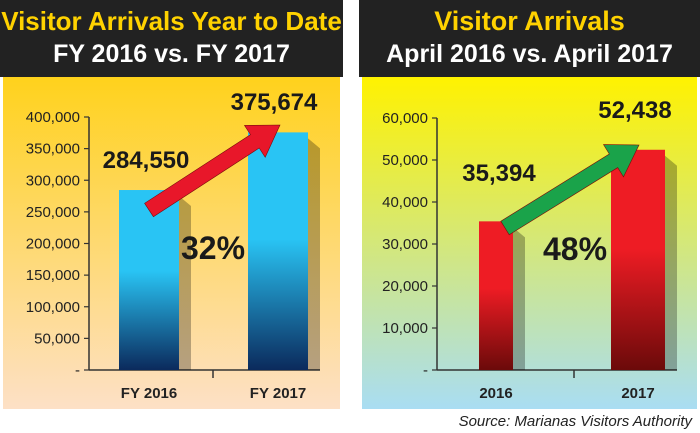  I want to click on chart-subtitle-right: April 2016 vs. April 2017, so click(529, 54).